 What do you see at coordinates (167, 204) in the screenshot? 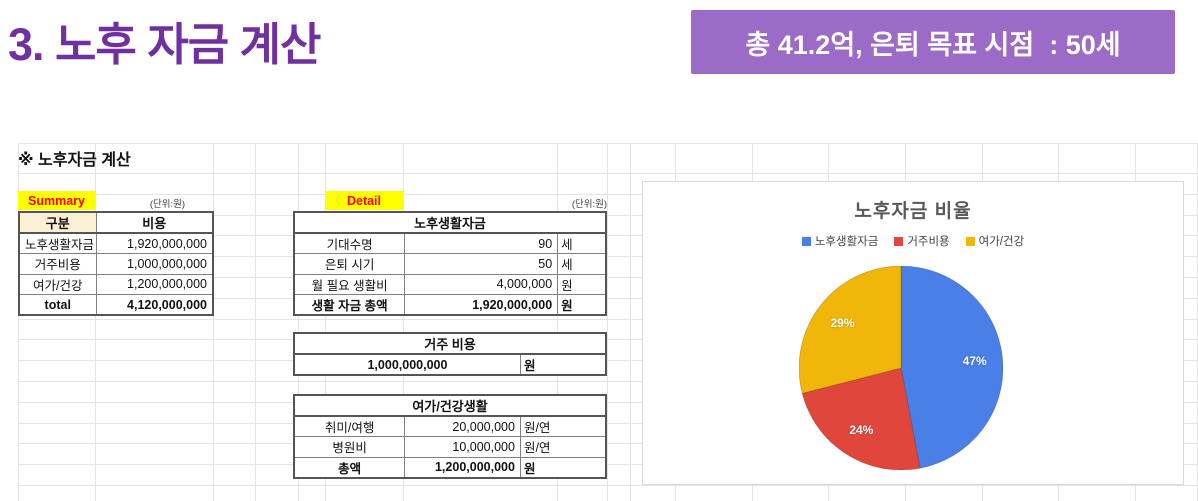
I see `summary-unit-note: (단위:원)` at bounding box center [167, 204].